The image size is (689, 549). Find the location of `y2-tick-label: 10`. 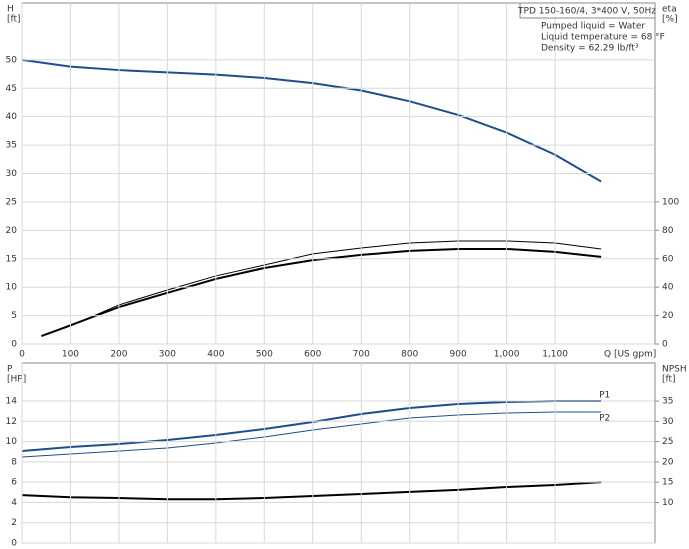

y2-tick-label: 10 is located at coordinates (668, 503).